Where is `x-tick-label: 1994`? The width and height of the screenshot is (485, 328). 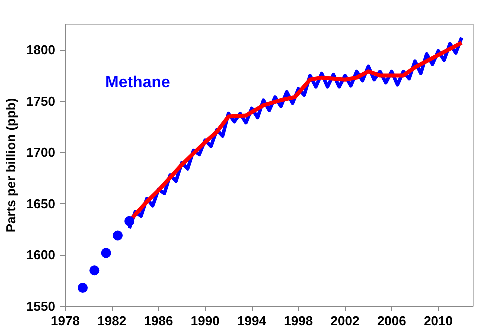
x-tick-label: 1994 is located at coordinates (253, 321).